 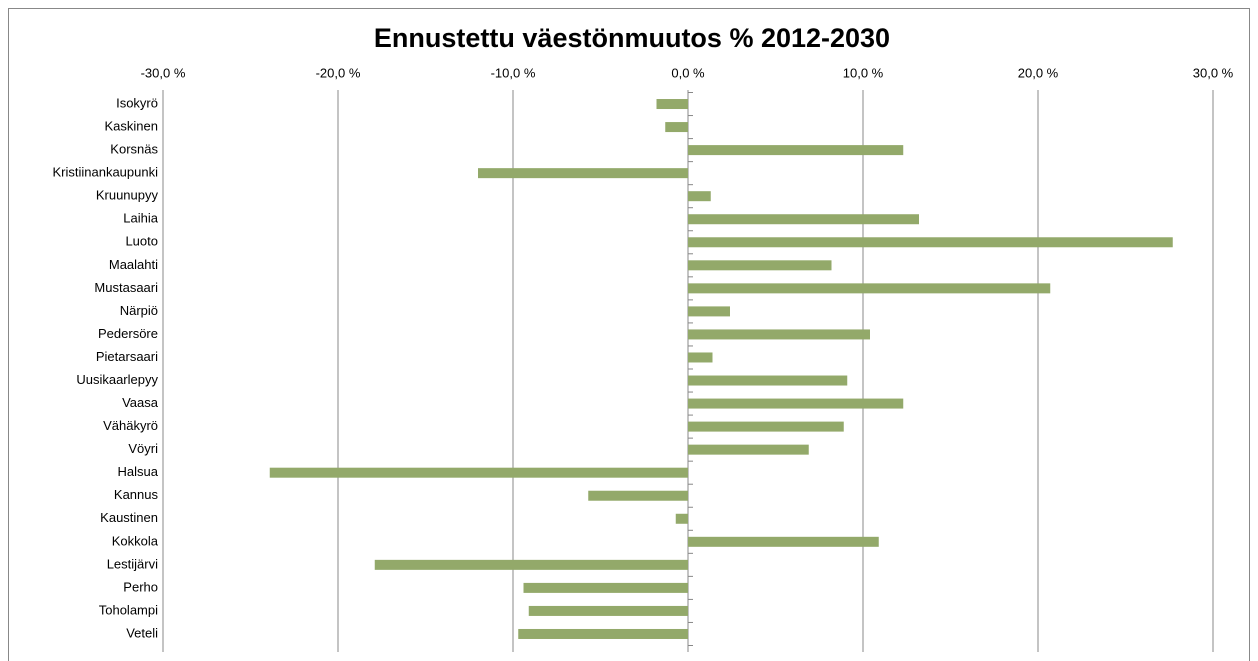 I want to click on y-tick-label: Närpiö, so click(x=139, y=310).